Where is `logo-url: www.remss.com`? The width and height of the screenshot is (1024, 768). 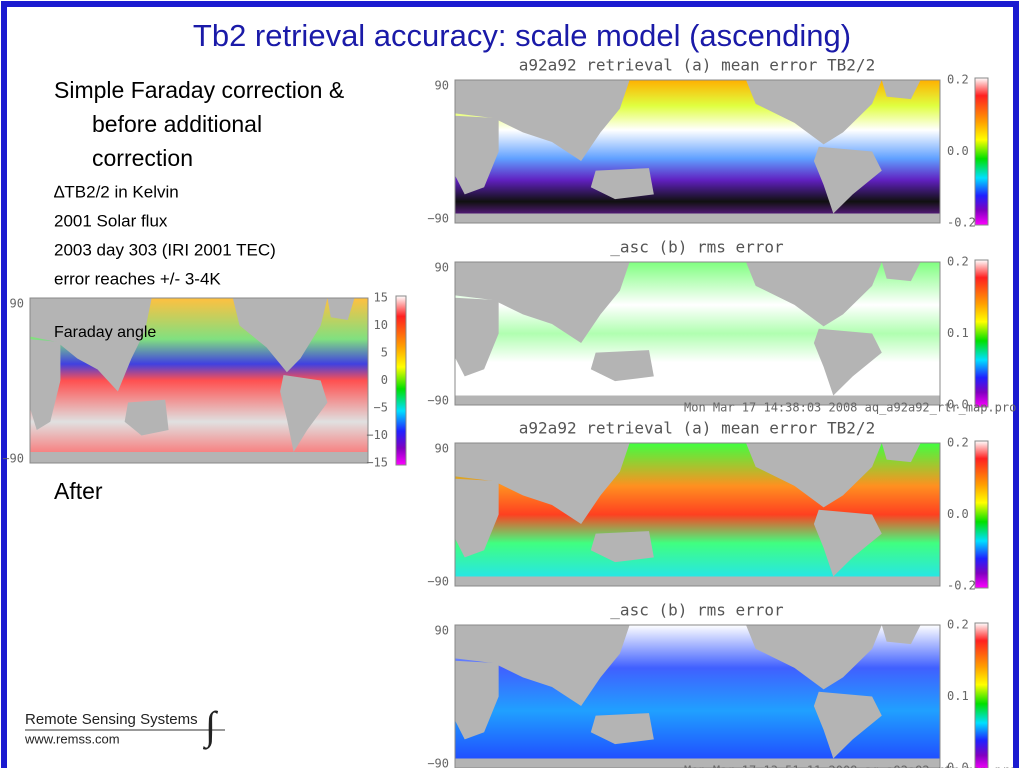
logo-url: www.remss.com is located at coordinates (72, 738).